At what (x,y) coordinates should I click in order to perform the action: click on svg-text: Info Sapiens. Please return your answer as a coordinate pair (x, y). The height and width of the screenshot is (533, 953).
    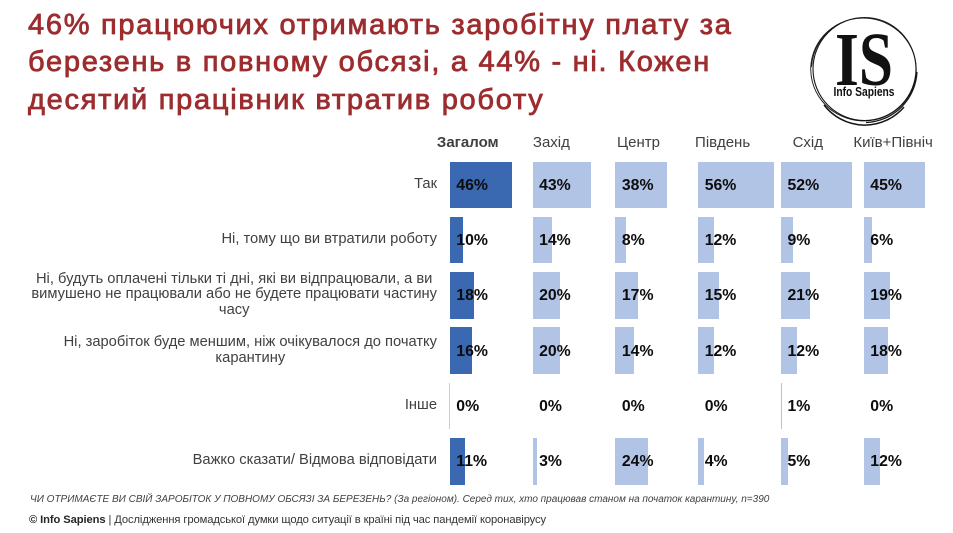
    Looking at the image, I should click on (864, 92).